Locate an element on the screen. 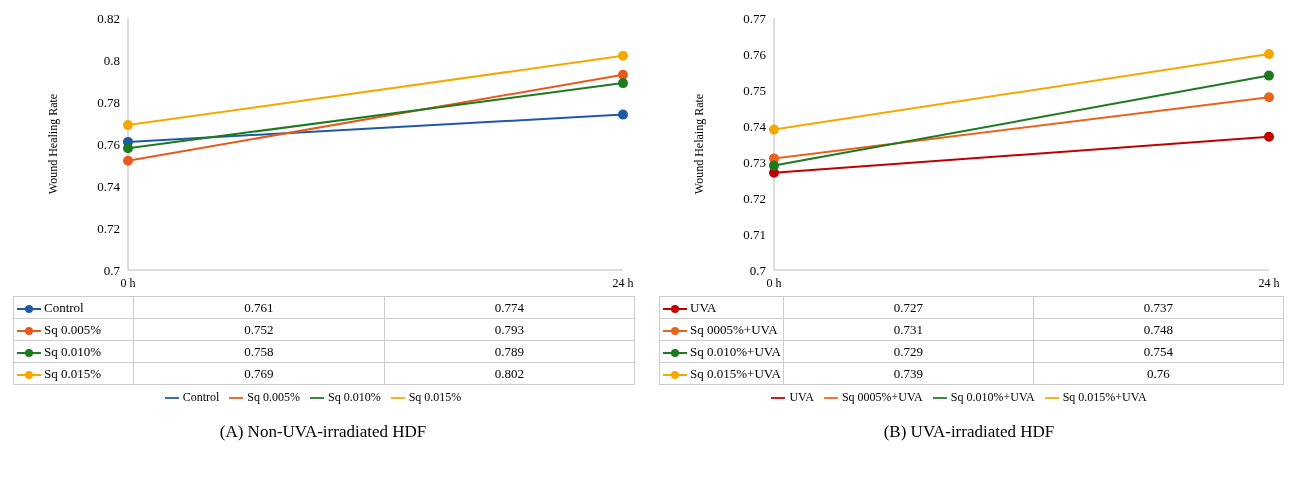 Image resolution: width=1296 pixels, height=480 pixels. text: Control is located at coordinates (201, 397).